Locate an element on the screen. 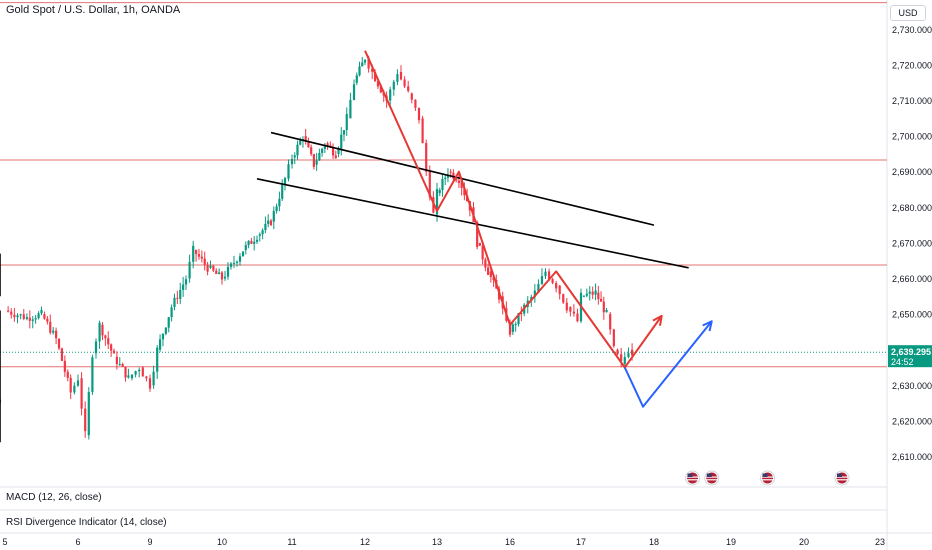  currency-button: USD is located at coordinates (908, 13).